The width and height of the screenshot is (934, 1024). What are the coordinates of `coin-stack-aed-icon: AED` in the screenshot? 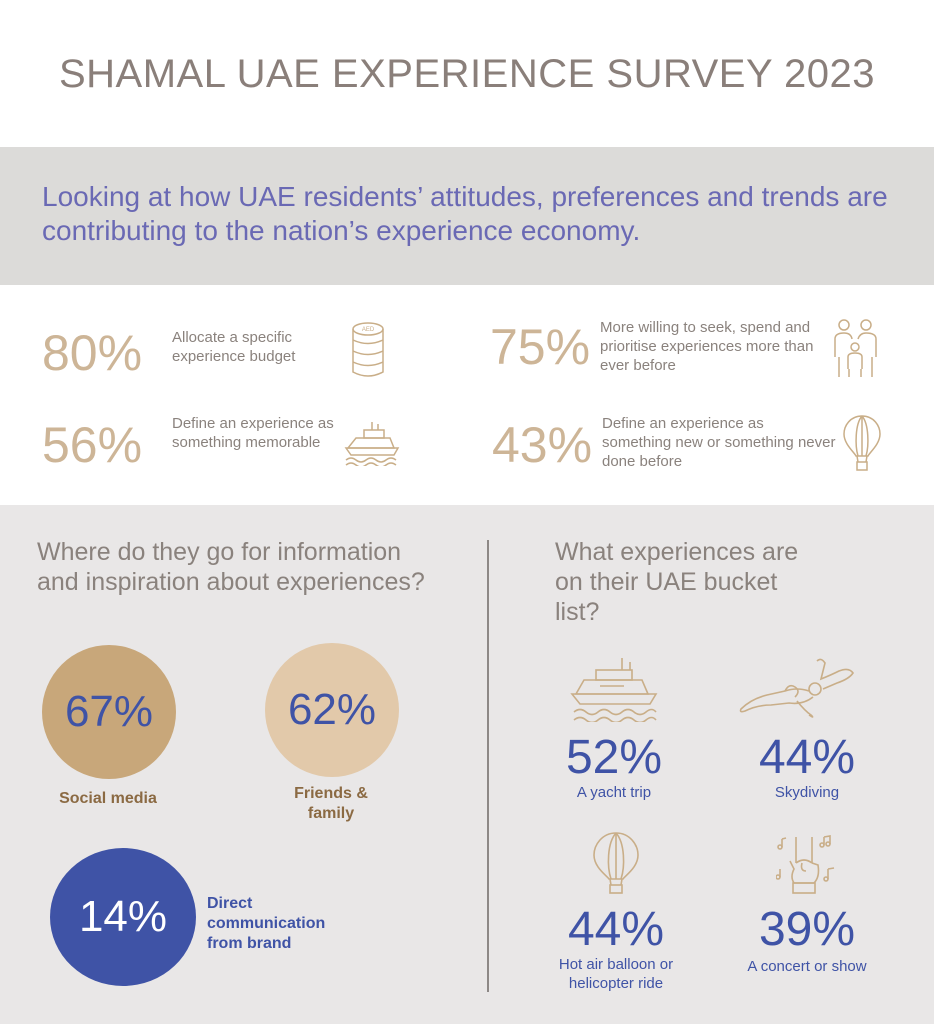 It's located at (368, 352).